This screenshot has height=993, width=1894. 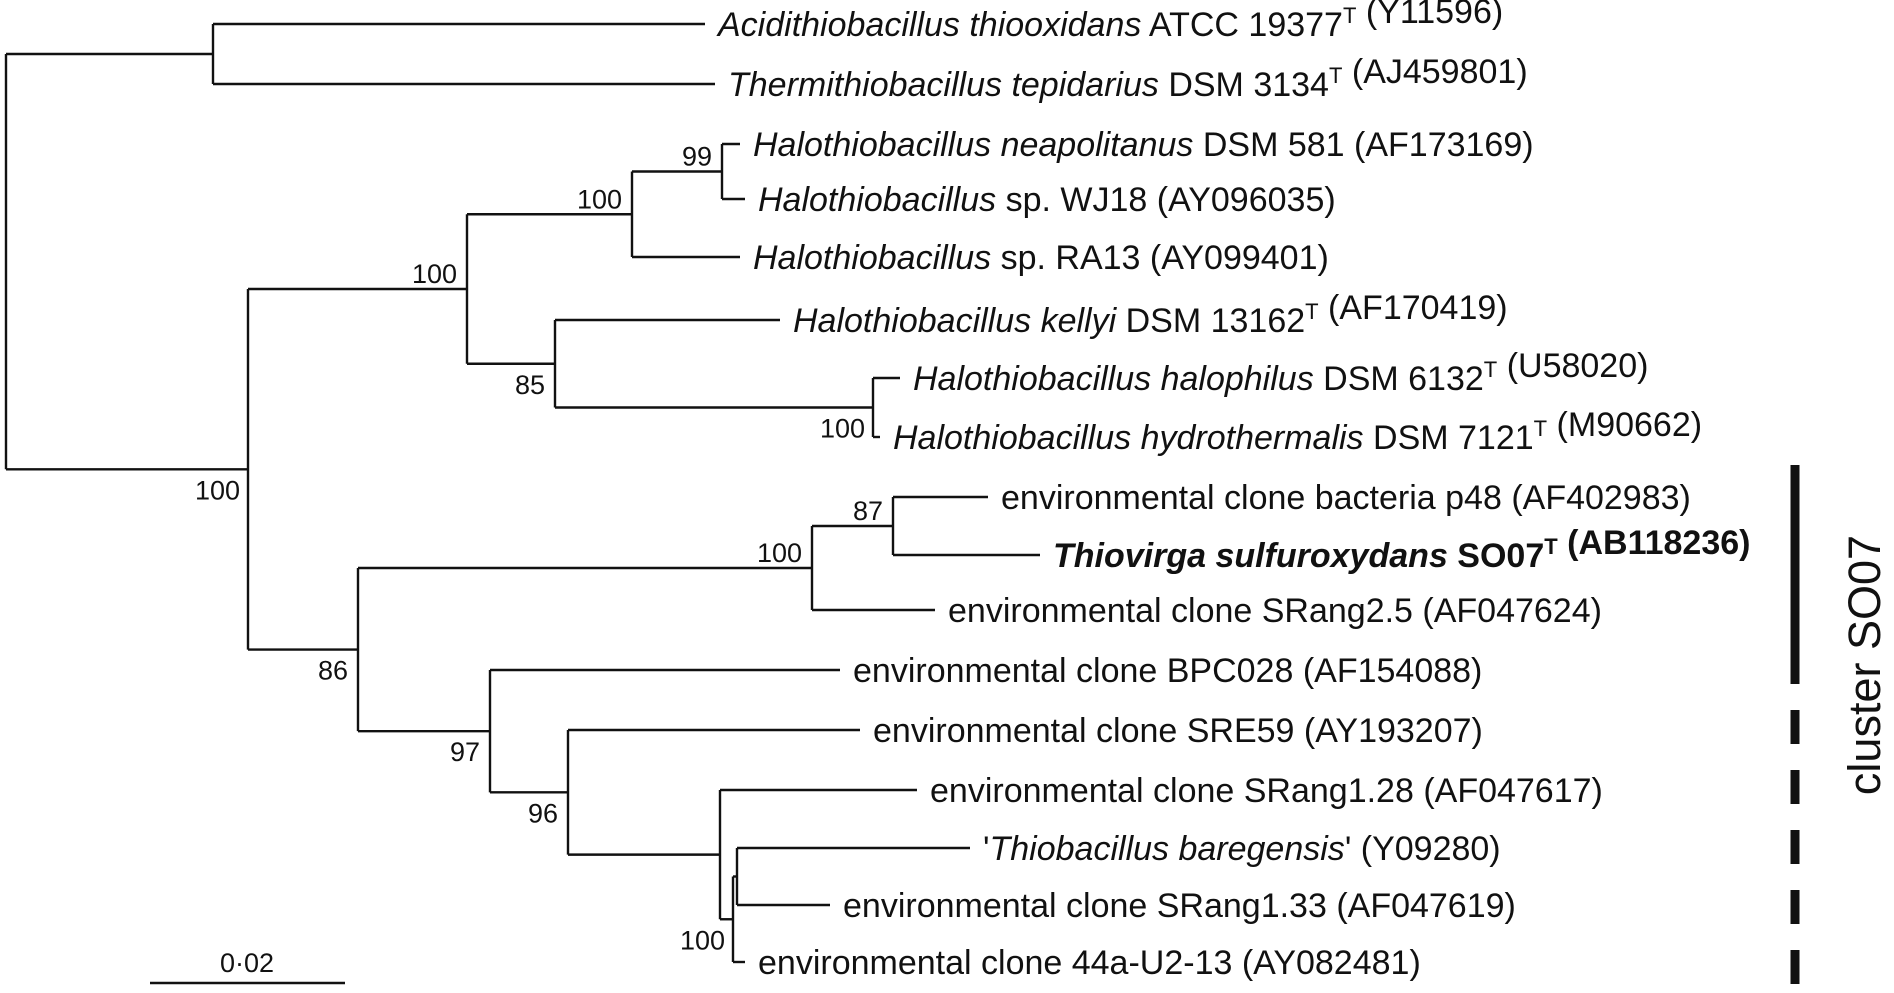 I want to click on bootstrap-value: 85, so click(x=530, y=385).